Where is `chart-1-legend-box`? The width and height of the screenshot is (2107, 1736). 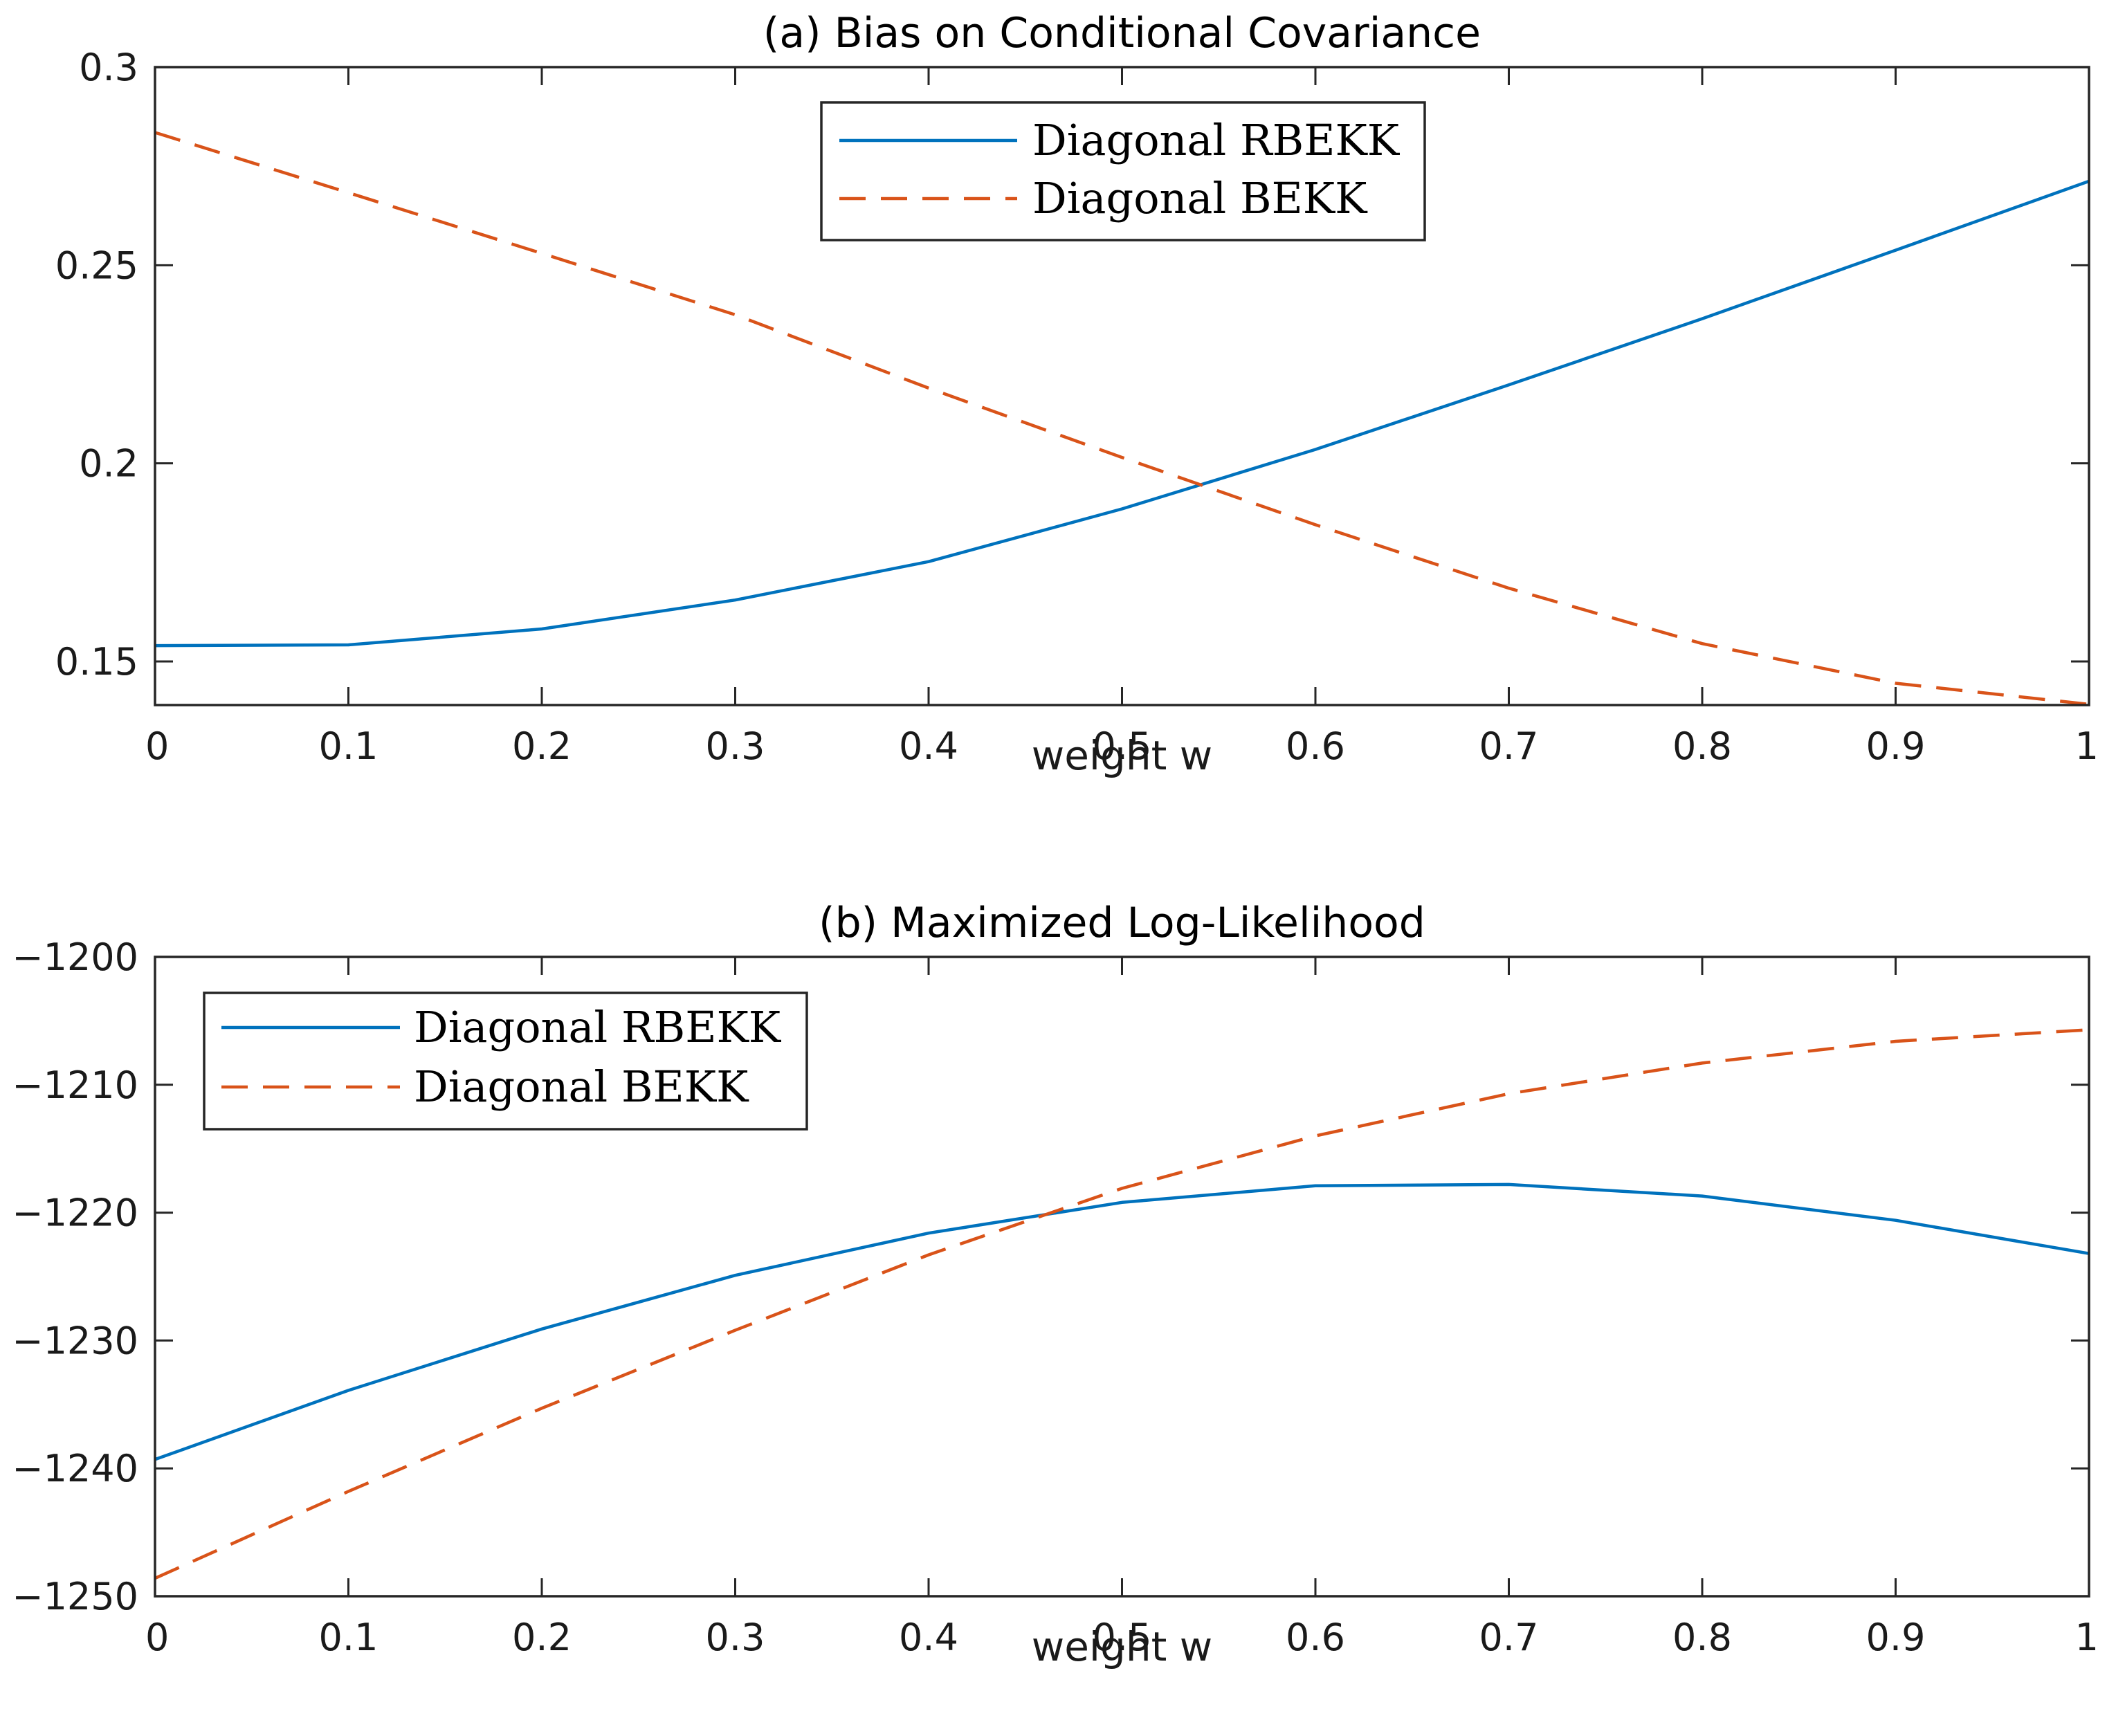
chart-1-legend-box is located at coordinates (505, 1061).